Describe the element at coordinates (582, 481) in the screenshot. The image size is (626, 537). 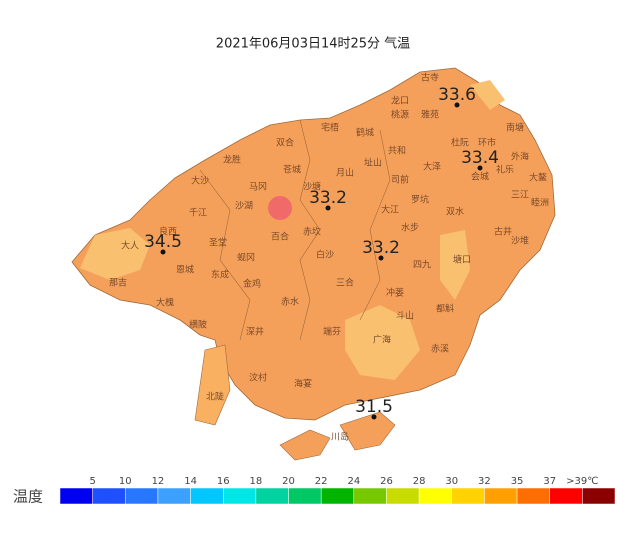
I see `legend-label: >39℃` at that location.